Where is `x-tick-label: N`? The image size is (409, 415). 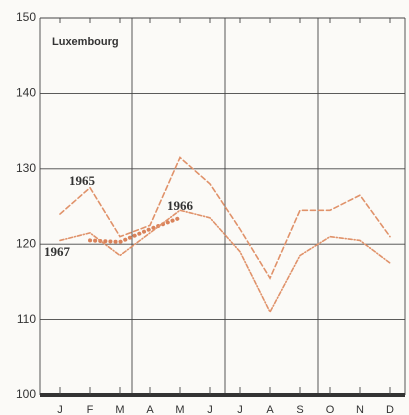 x-tick-label: N is located at coordinates (360, 409).